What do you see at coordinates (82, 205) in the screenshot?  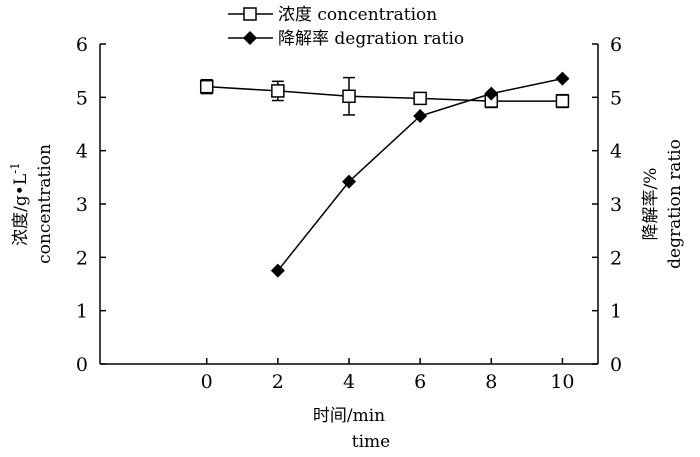 I see `y-tick-label: 3` at bounding box center [82, 205].